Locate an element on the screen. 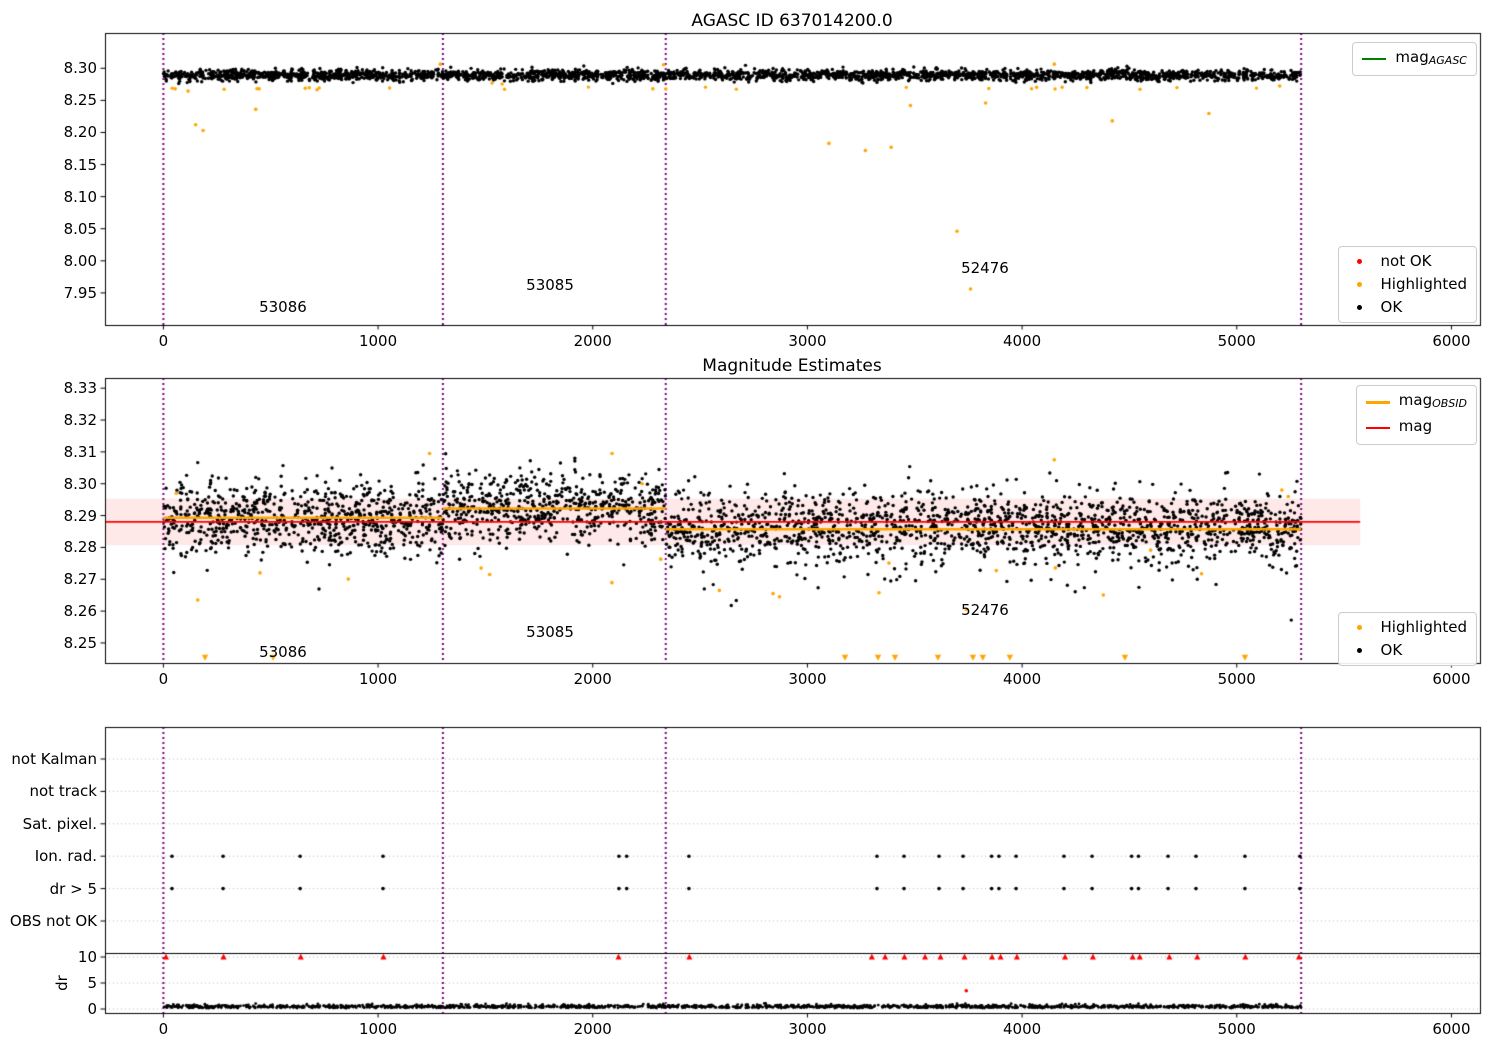  flag-row-label: Sat. pixel. is located at coordinates (59, 823).